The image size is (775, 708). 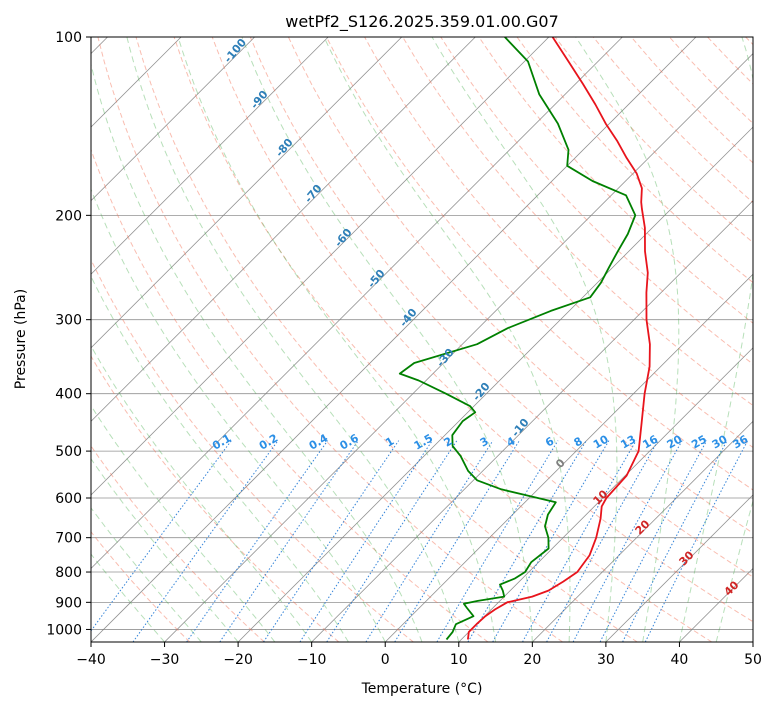 What do you see at coordinates (643, 527) in the screenshot?
I see `moist-adiabat-label: 20` at bounding box center [643, 527].